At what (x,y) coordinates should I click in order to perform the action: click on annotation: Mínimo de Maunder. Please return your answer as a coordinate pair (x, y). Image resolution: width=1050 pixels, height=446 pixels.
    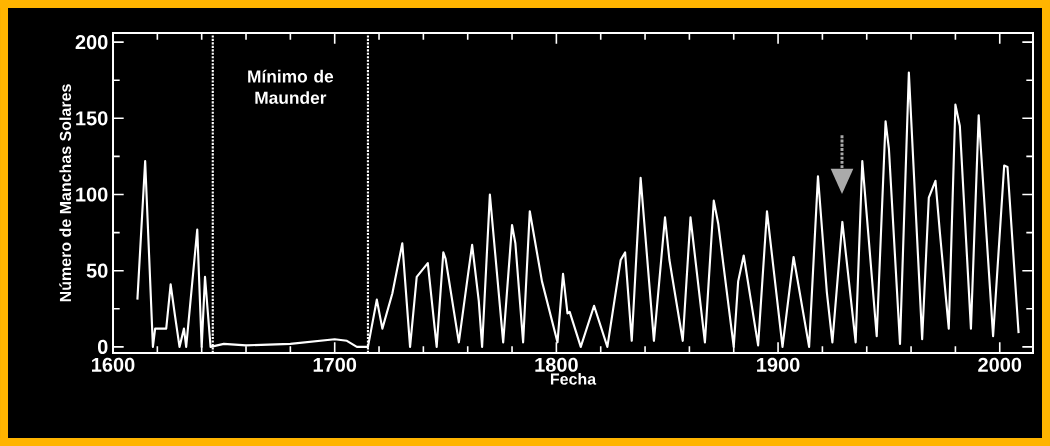
    Looking at the image, I should click on (291, 86).